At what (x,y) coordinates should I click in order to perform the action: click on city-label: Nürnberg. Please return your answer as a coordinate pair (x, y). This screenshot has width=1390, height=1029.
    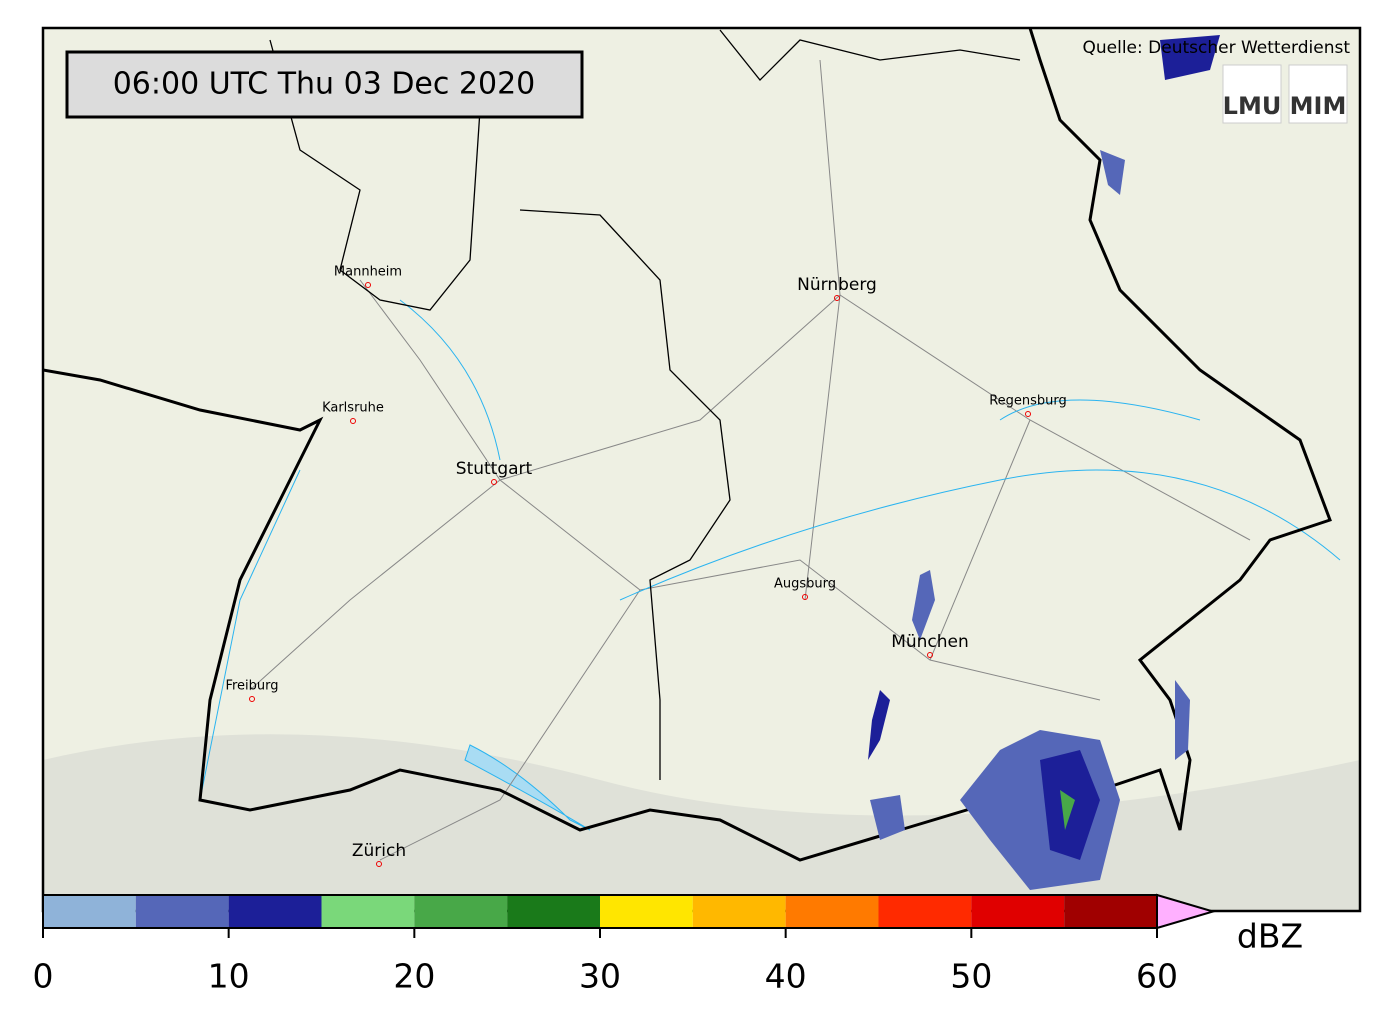
    Looking at the image, I should click on (837, 285).